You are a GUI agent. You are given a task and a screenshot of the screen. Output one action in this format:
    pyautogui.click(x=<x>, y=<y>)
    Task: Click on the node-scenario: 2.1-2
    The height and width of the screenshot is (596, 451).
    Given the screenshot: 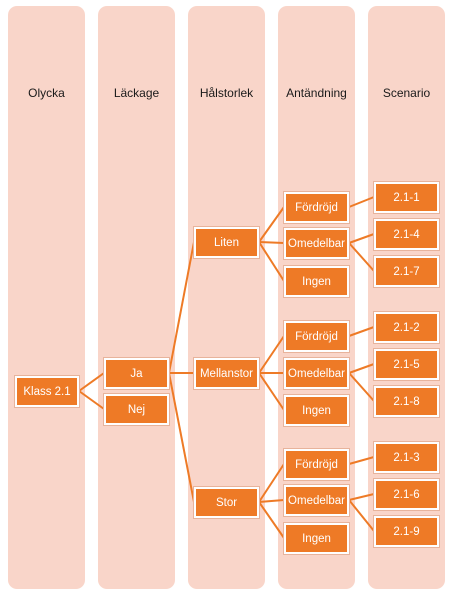 What is the action you would take?
    pyautogui.click(x=406, y=327)
    